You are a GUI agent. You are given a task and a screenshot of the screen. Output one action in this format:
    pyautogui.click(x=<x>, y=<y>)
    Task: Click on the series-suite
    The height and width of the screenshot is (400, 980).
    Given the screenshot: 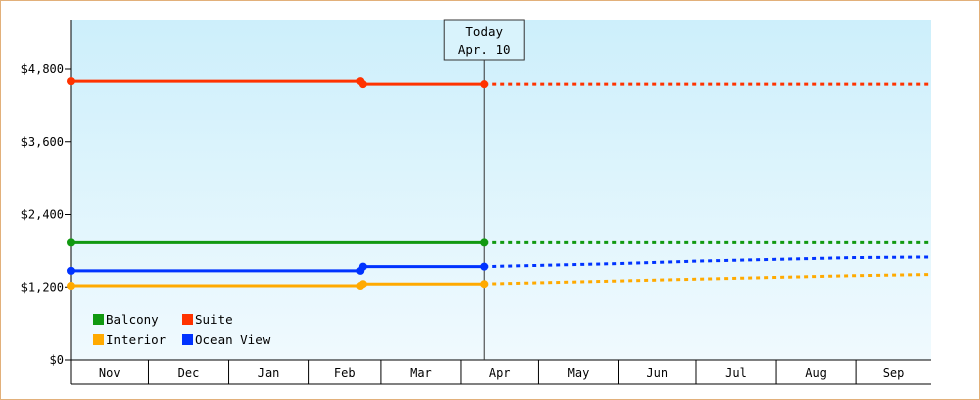 What is the action you would take?
    pyautogui.click(x=499, y=83)
    